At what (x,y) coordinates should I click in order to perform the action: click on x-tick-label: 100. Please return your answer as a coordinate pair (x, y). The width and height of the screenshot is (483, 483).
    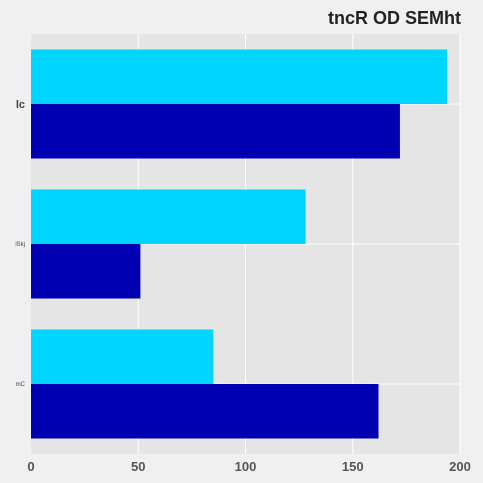
    Looking at the image, I should click on (246, 466).